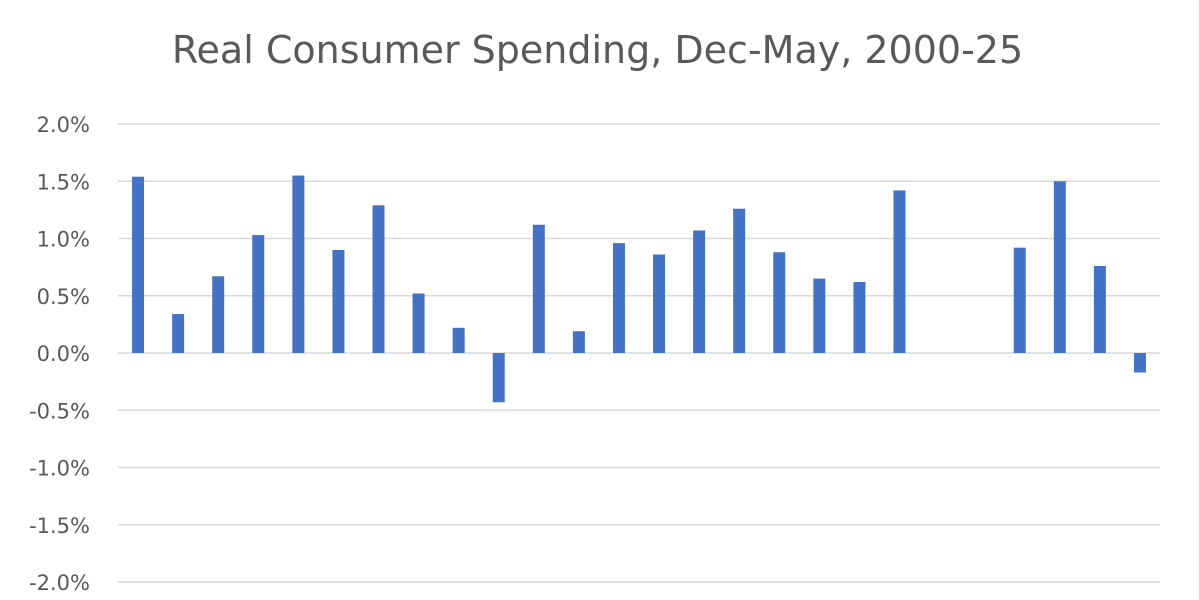  What do you see at coordinates (63, 240) in the screenshot?
I see `y-tick-label: 1.0%` at bounding box center [63, 240].